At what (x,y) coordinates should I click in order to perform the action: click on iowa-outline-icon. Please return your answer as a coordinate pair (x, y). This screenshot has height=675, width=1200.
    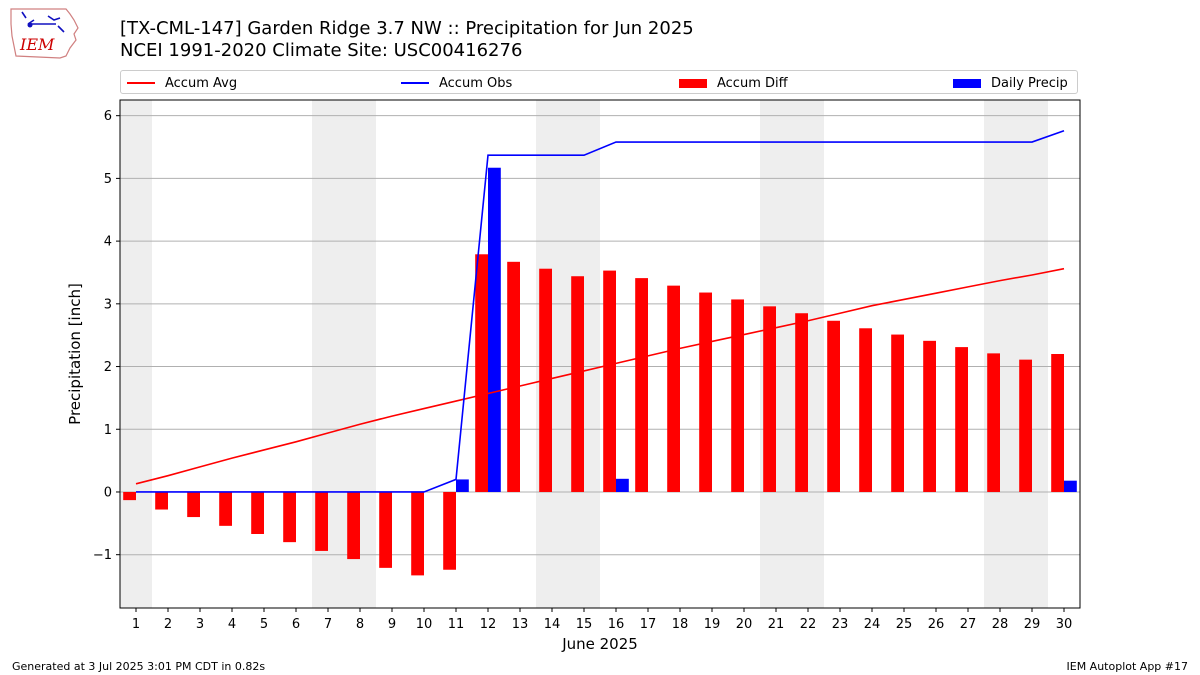
    Looking at the image, I should click on (44, 33).